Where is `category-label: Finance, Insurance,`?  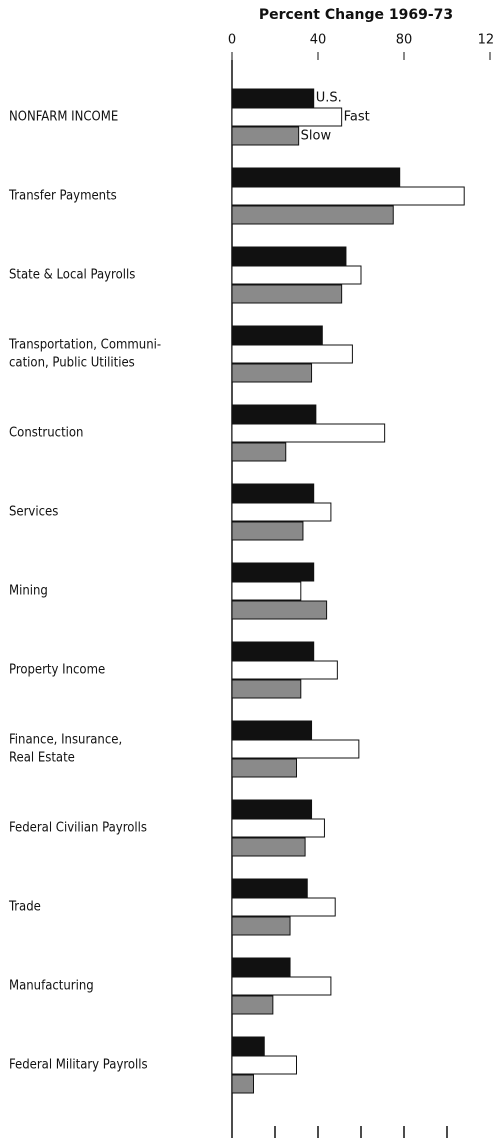
category-label: Finance, Insurance, is located at coordinates (65, 740).